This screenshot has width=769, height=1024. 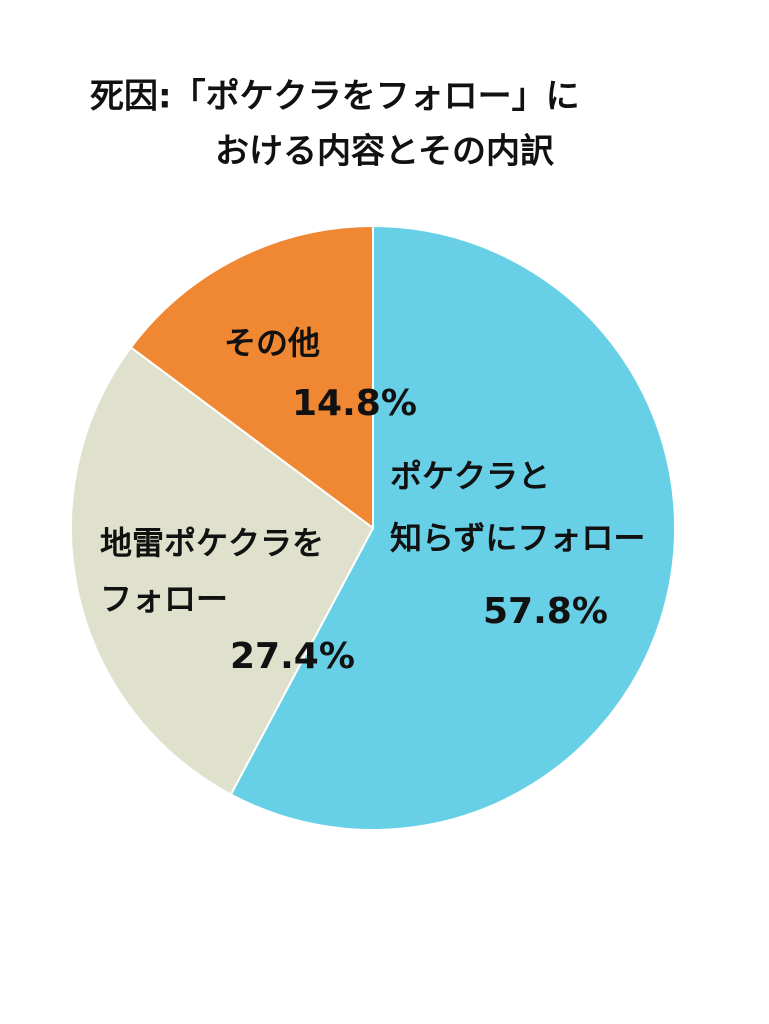 I want to click on chart-title: おける内容とその内訳, so click(x=385, y=152).